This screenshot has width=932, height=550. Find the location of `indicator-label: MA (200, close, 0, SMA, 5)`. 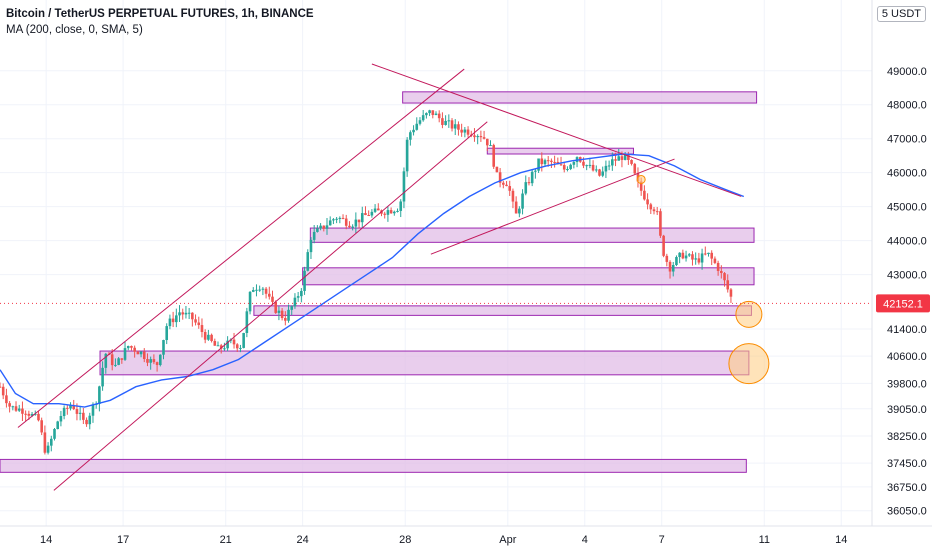

indicator-label: MA (200, close, 0, SMA, 5) is located at coordinates (74, 30).